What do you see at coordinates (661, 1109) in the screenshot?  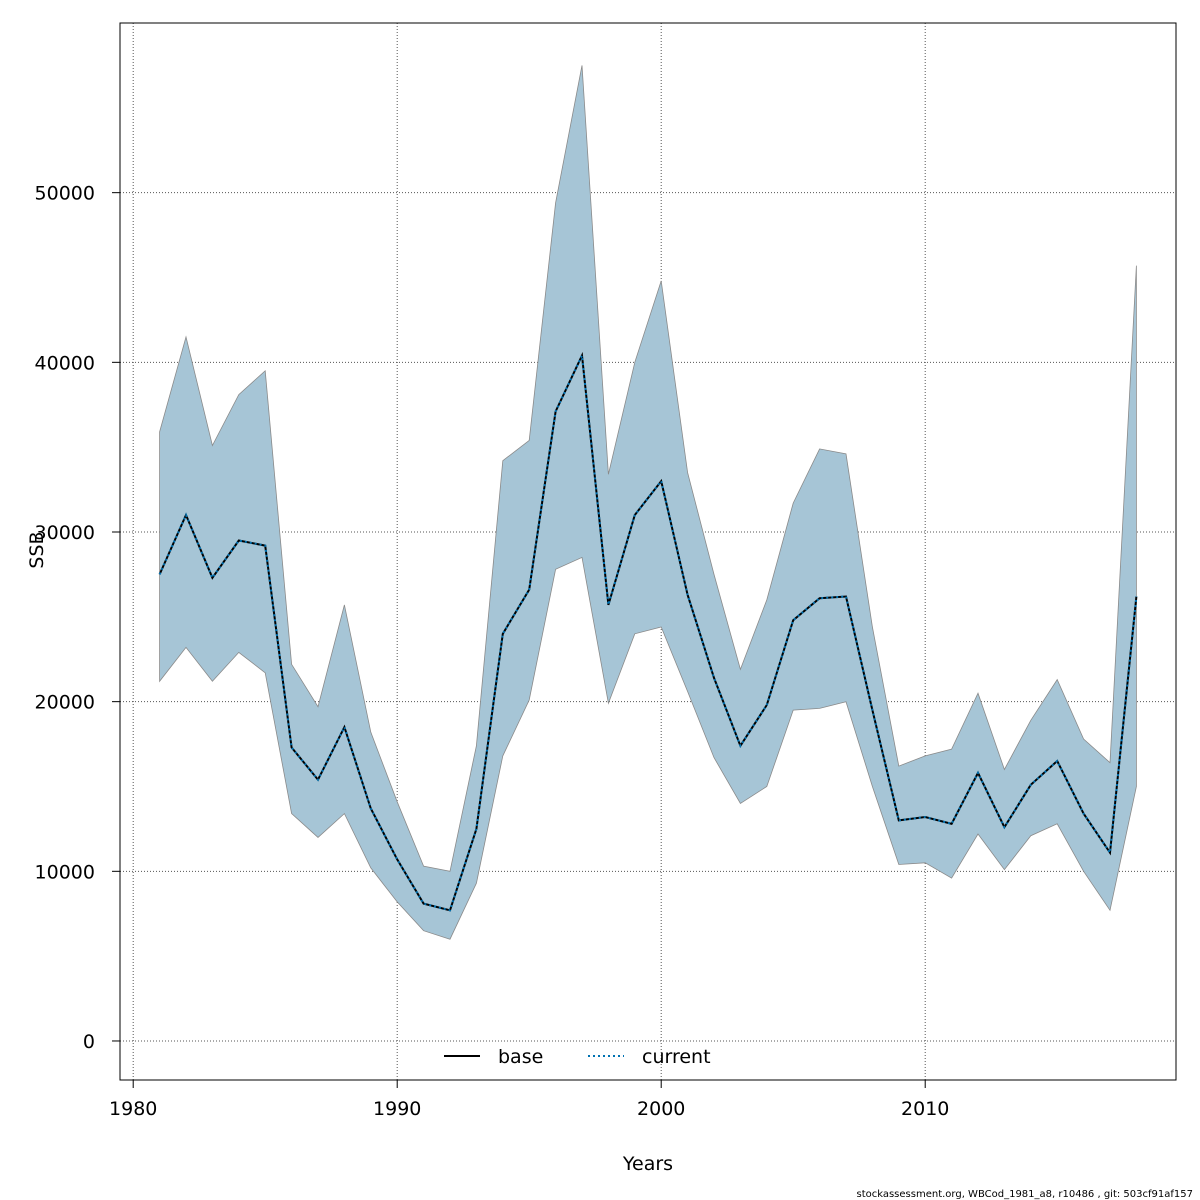 I see `x-tick-label: 2000` at bounding box center [661, 1109].